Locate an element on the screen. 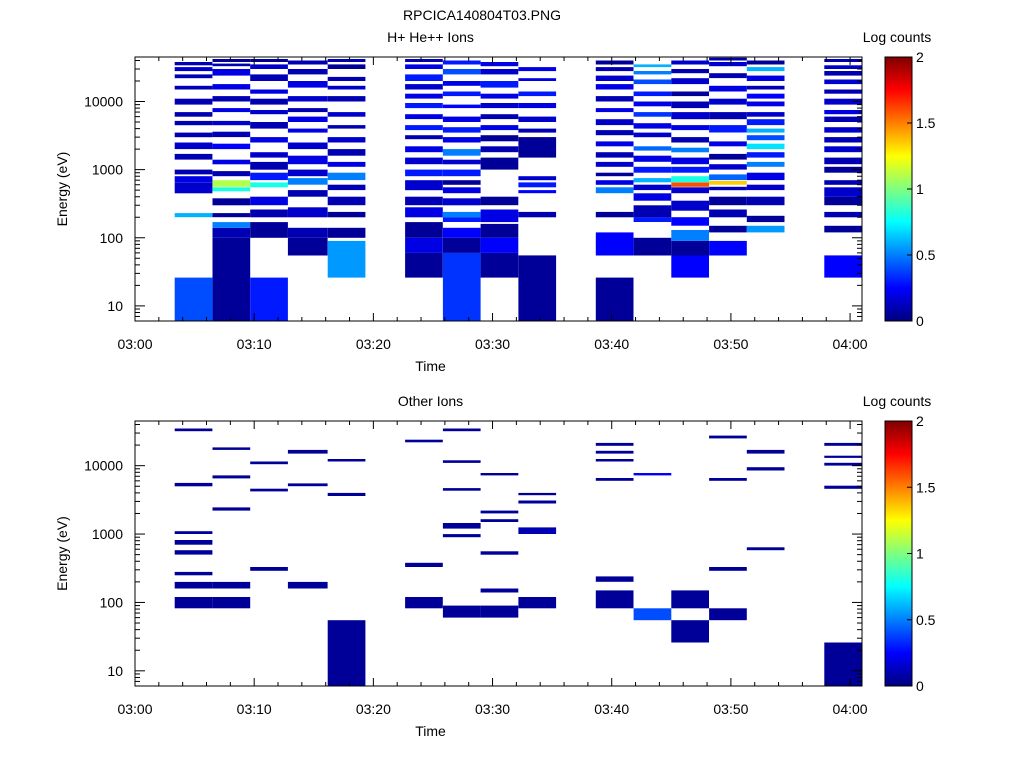 The width and height of the screenshot is (1024, 773). colorbar-tick-label: 0 is located at coordinates (920, 686).